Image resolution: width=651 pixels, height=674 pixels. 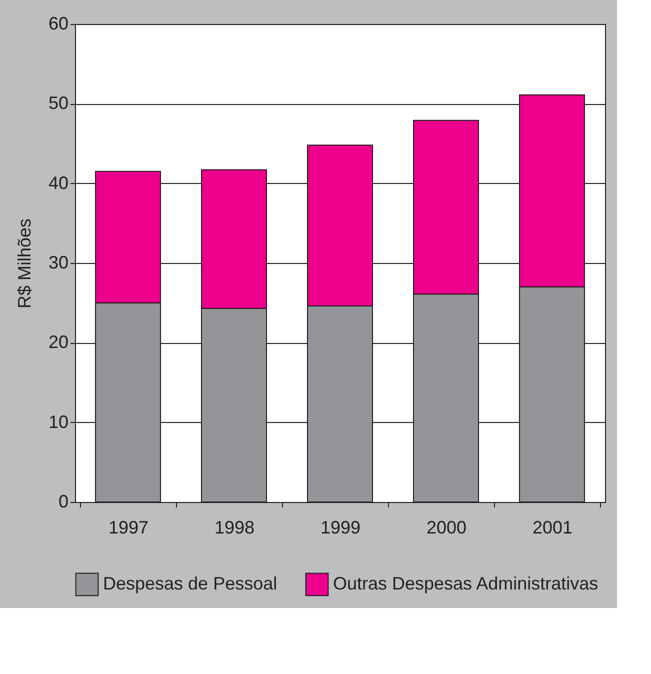 I want to click on x-tick-label: 1999, so click(x=340, y=528).